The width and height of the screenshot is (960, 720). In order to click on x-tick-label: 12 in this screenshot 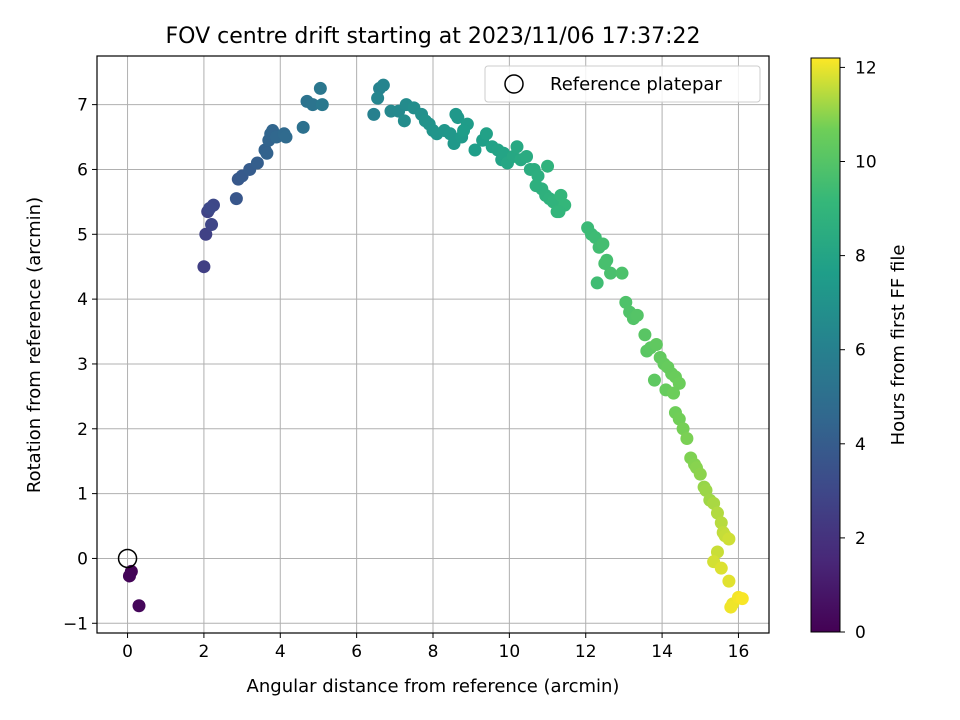, I will do `click(586, 652)`.